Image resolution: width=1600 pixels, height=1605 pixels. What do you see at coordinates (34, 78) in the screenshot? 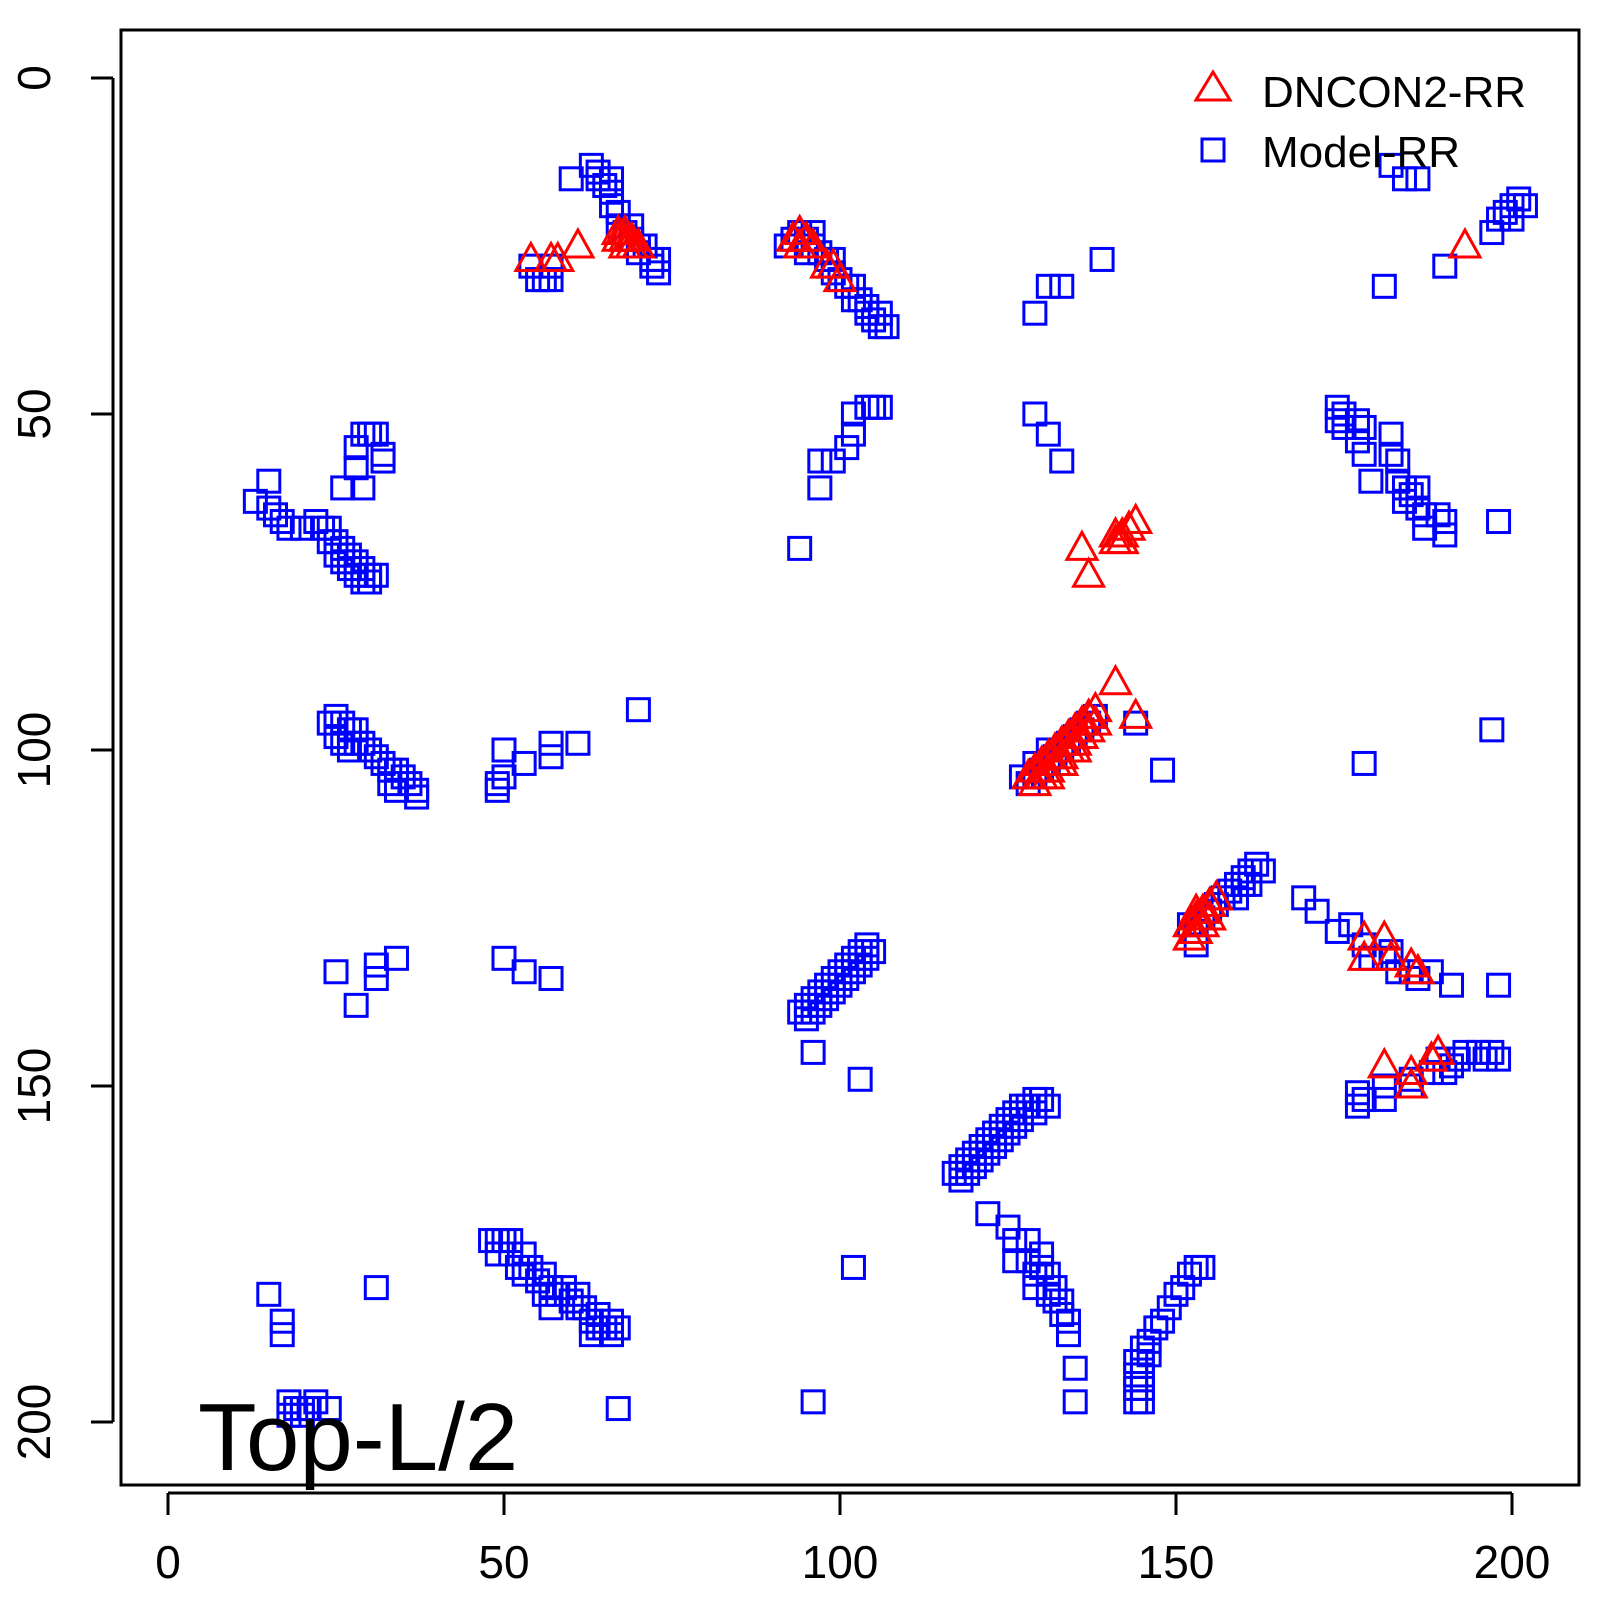
I see `y-tick-label: 0` at bounding box center [34, 78].